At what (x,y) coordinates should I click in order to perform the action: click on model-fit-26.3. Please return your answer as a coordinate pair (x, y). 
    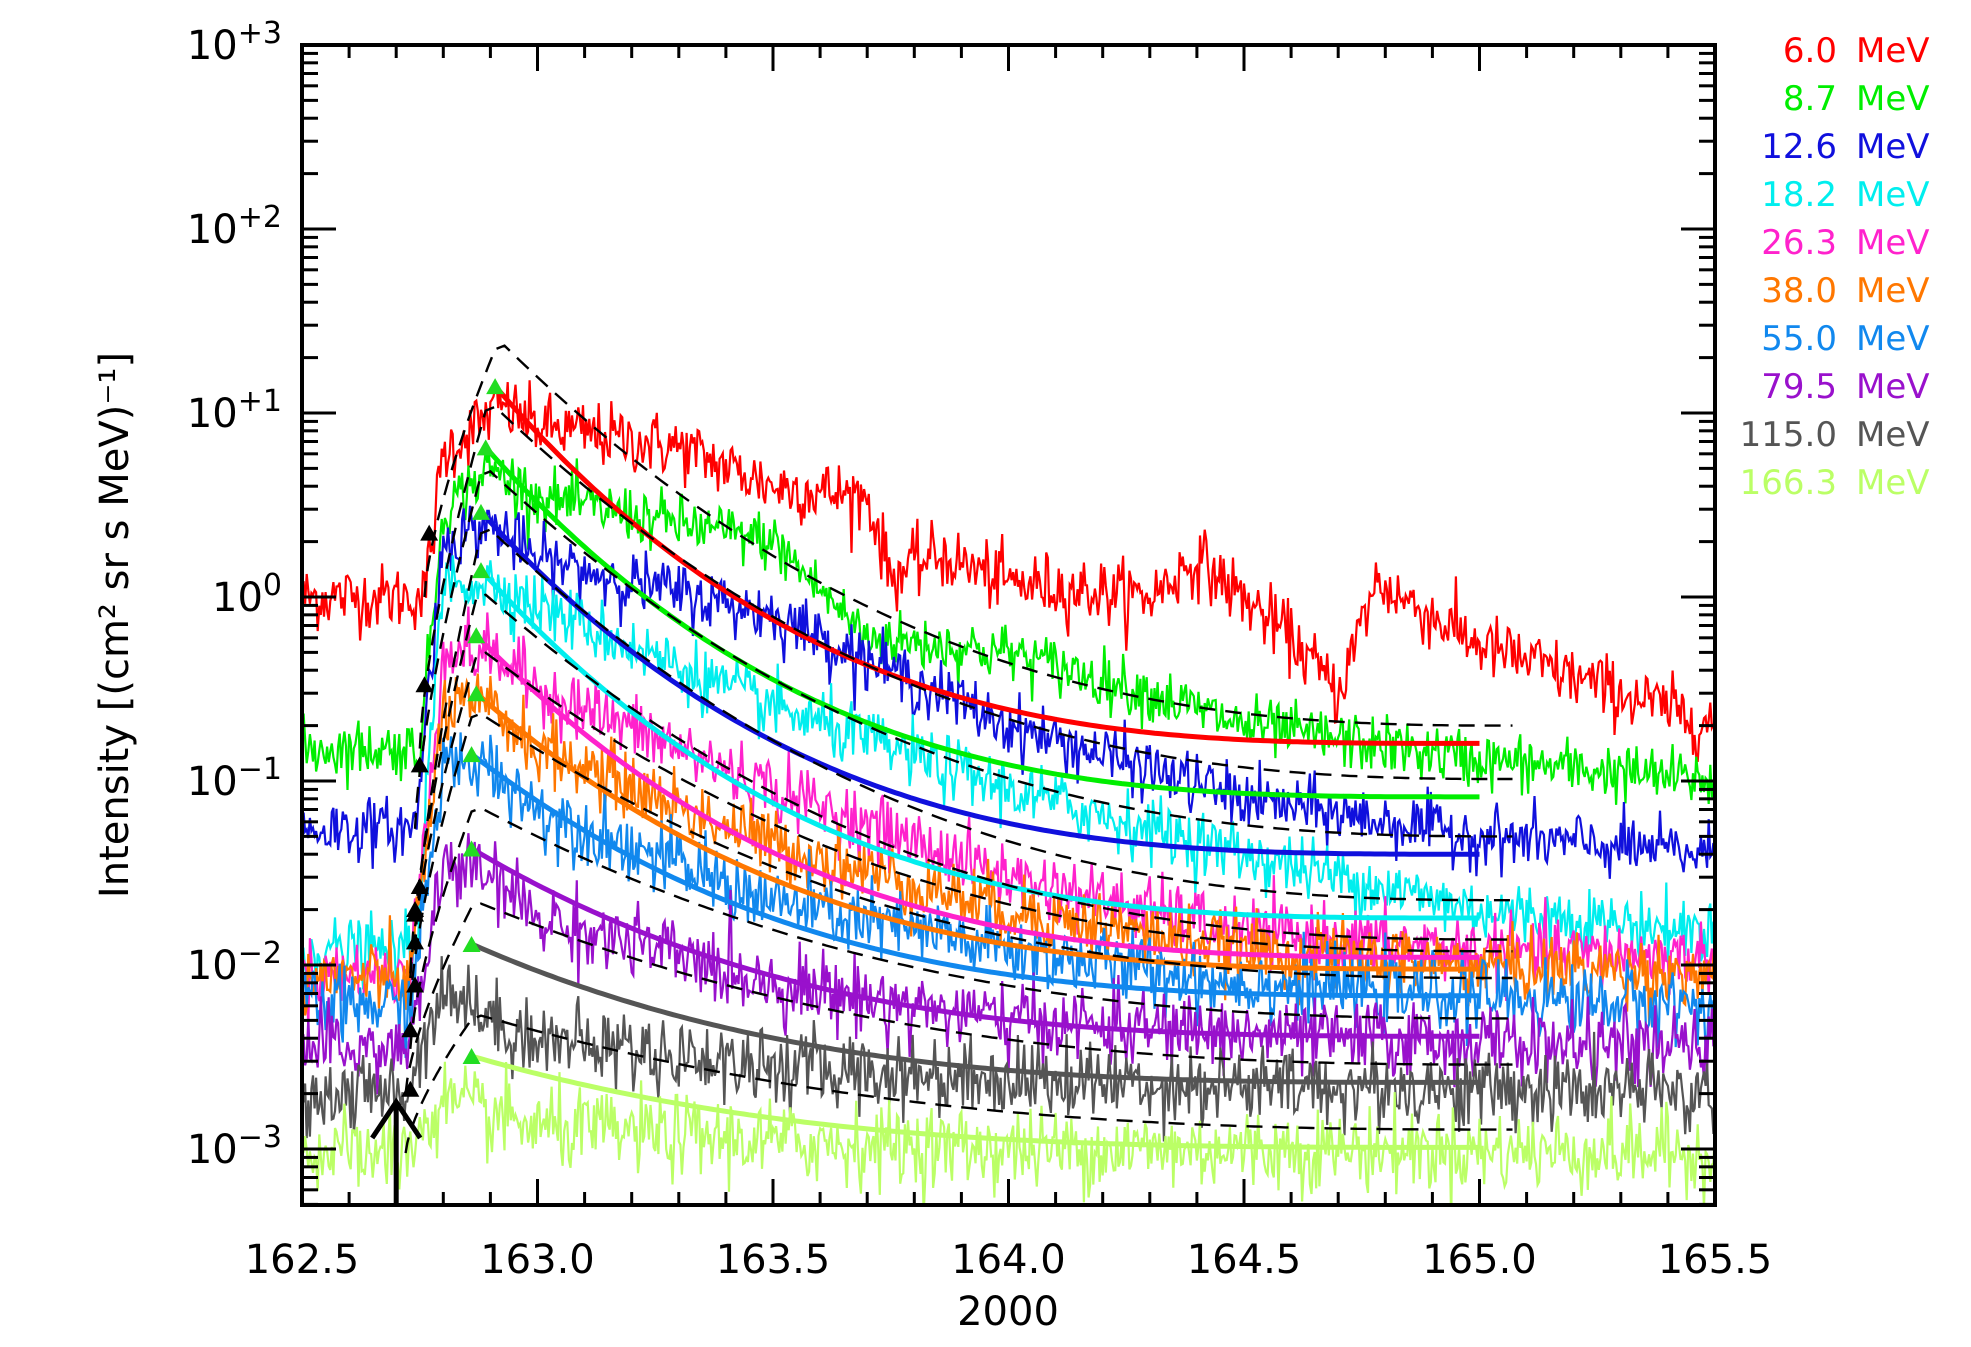
    Looking at the image, I should click on (977, 796).